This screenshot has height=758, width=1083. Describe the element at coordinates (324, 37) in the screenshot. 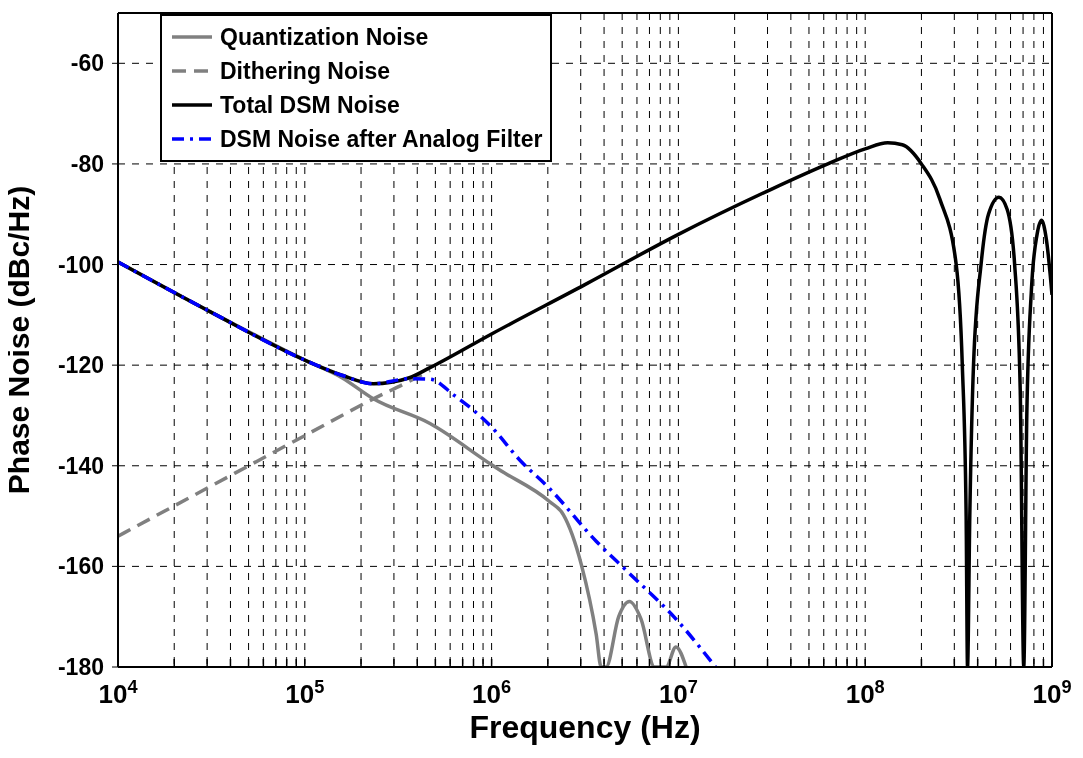

I see `legend-label: Quantization Noise` at that location.